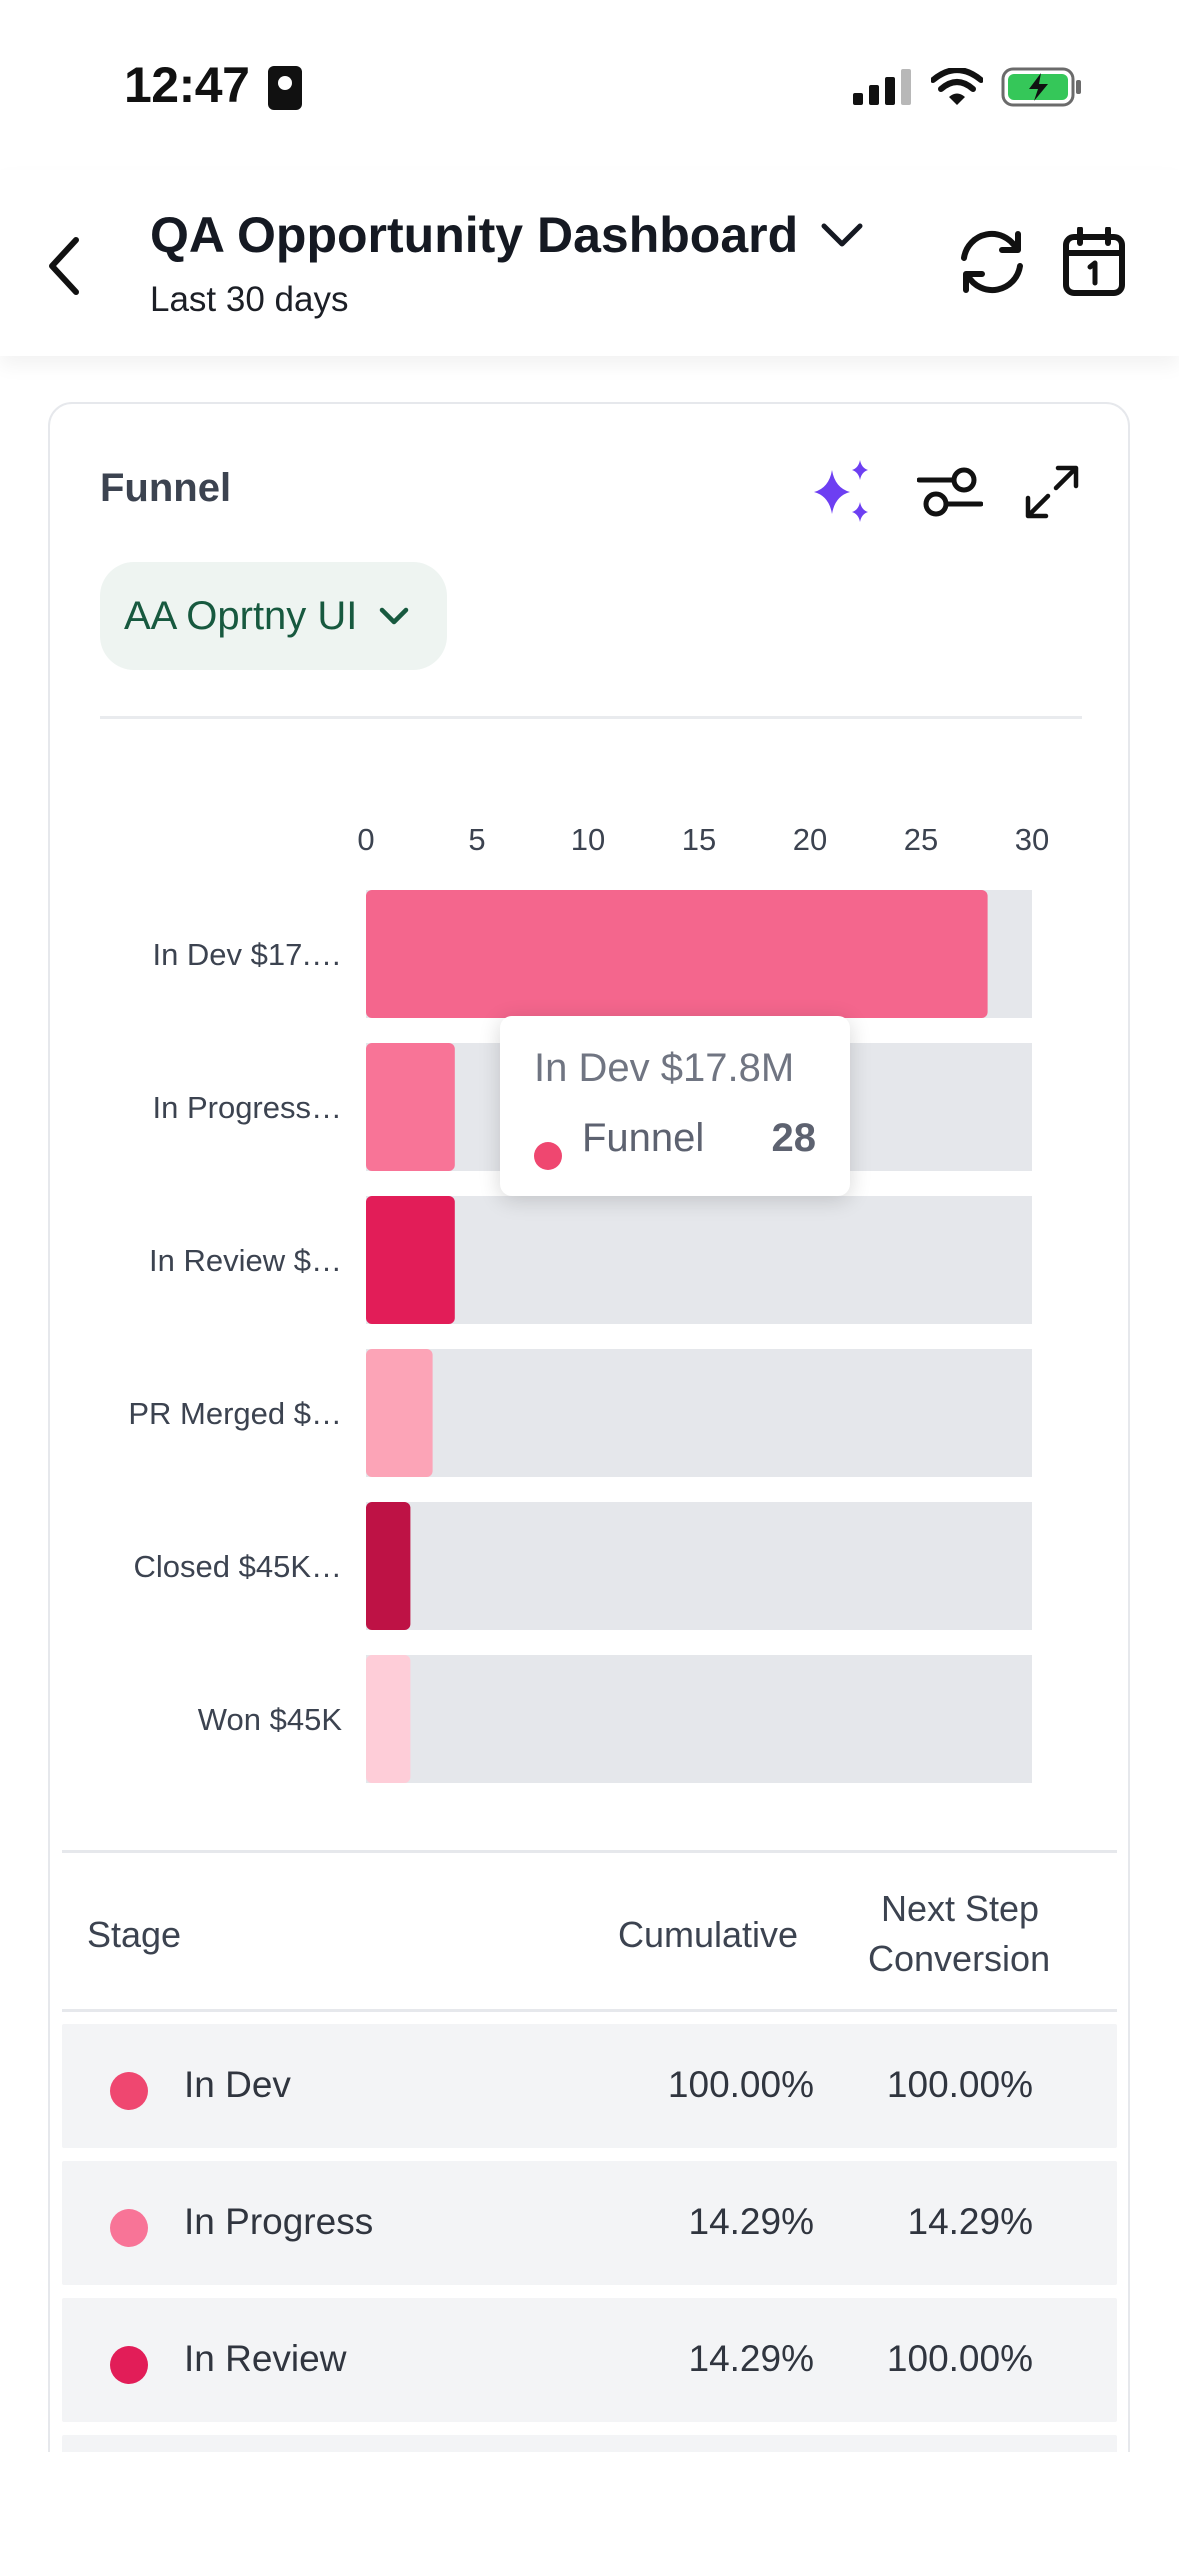 The height and width of the screenshot is (2556, 1179). What do you see at coordinates (957, 86) in the screenshot?
I see `wifi-icon` at bounding box center [957, 86].